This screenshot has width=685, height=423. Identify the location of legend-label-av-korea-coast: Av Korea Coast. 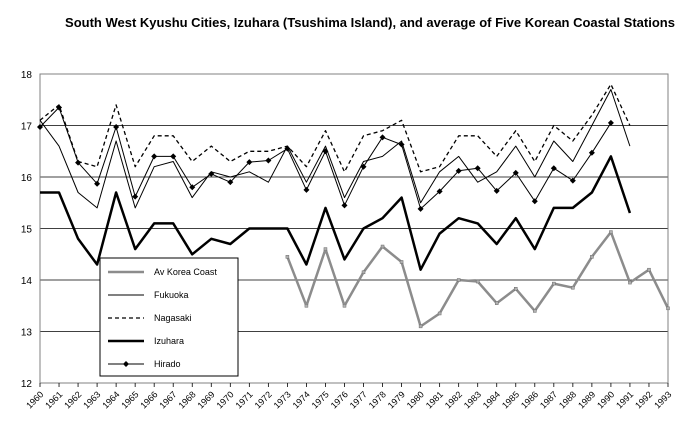
(185, 272).